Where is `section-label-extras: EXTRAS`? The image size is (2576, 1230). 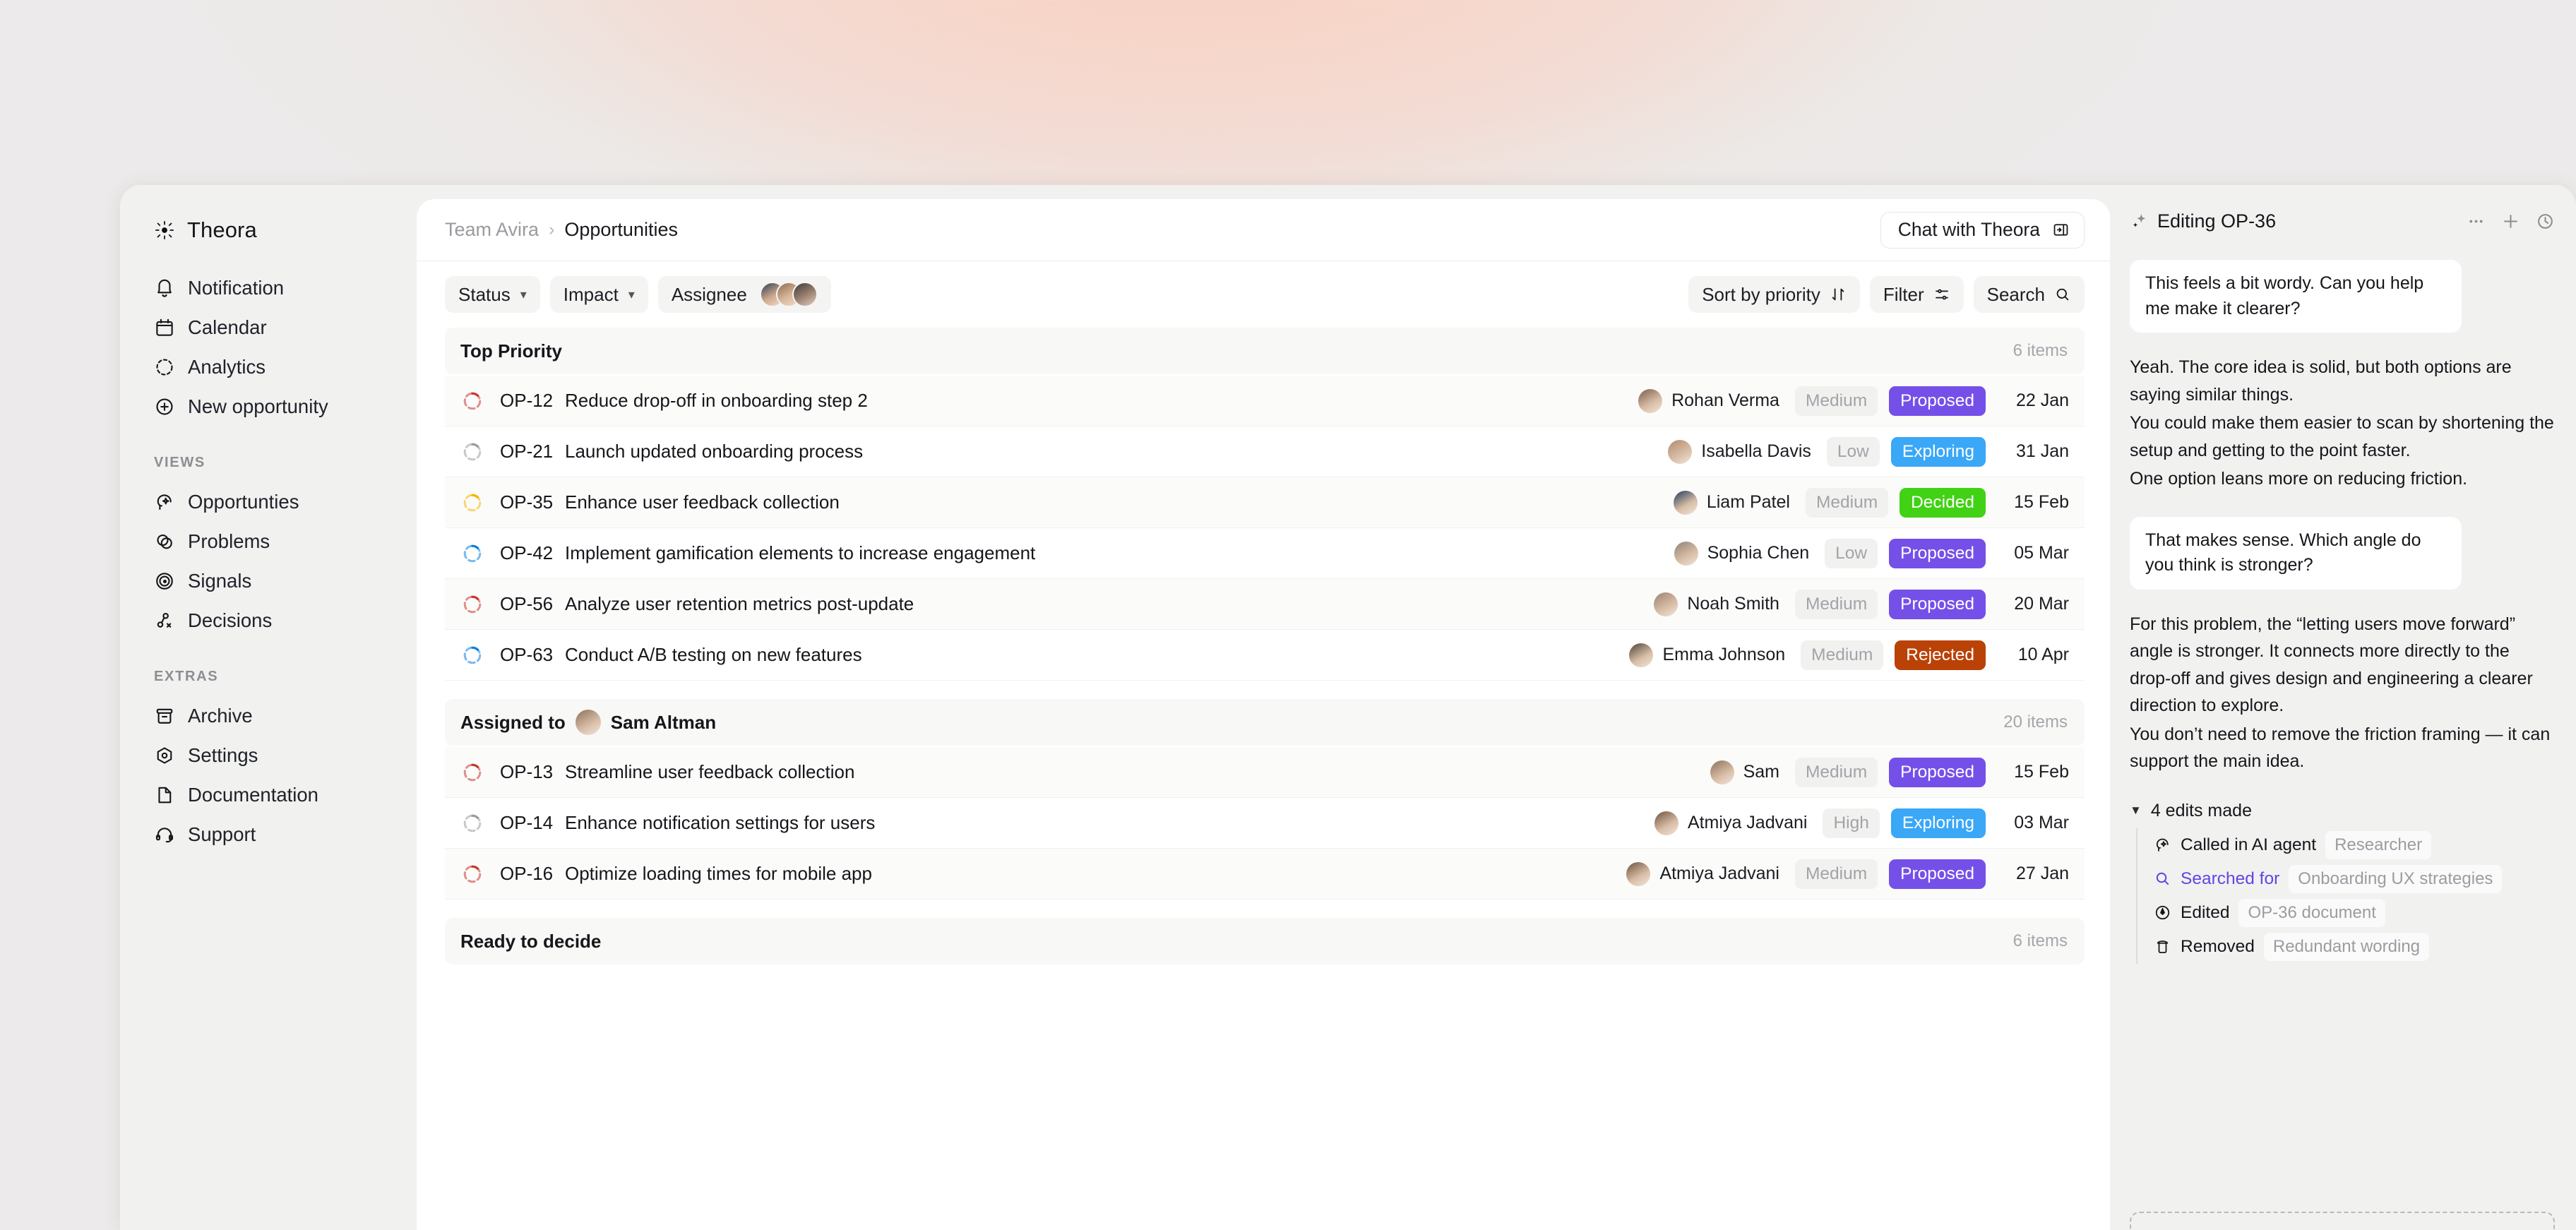
section-label-extras: EXTRAS is located at coordinates (186, 677).